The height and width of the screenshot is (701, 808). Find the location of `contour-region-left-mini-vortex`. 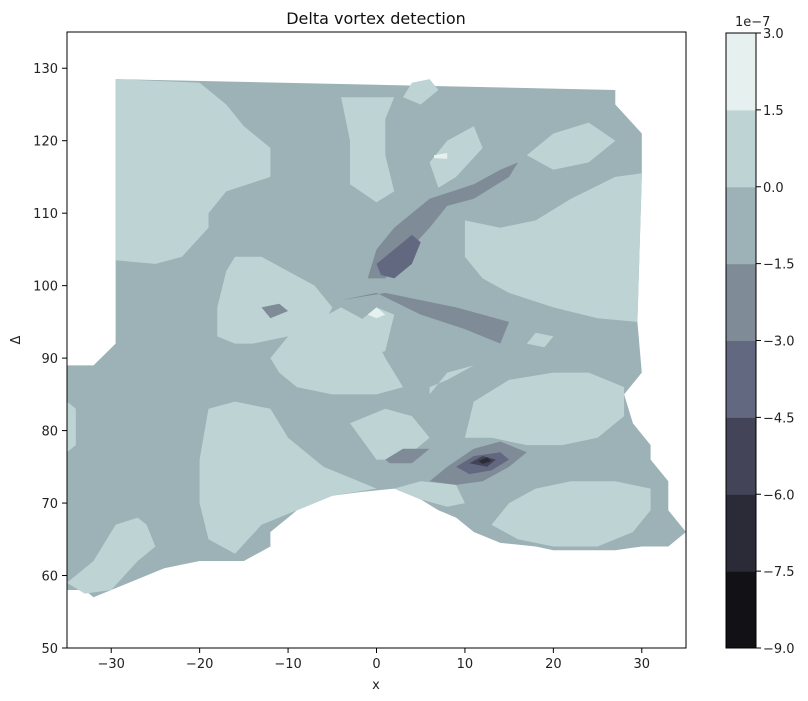

contour-region-left-mini-vortex is located at coordinates (407, 456).